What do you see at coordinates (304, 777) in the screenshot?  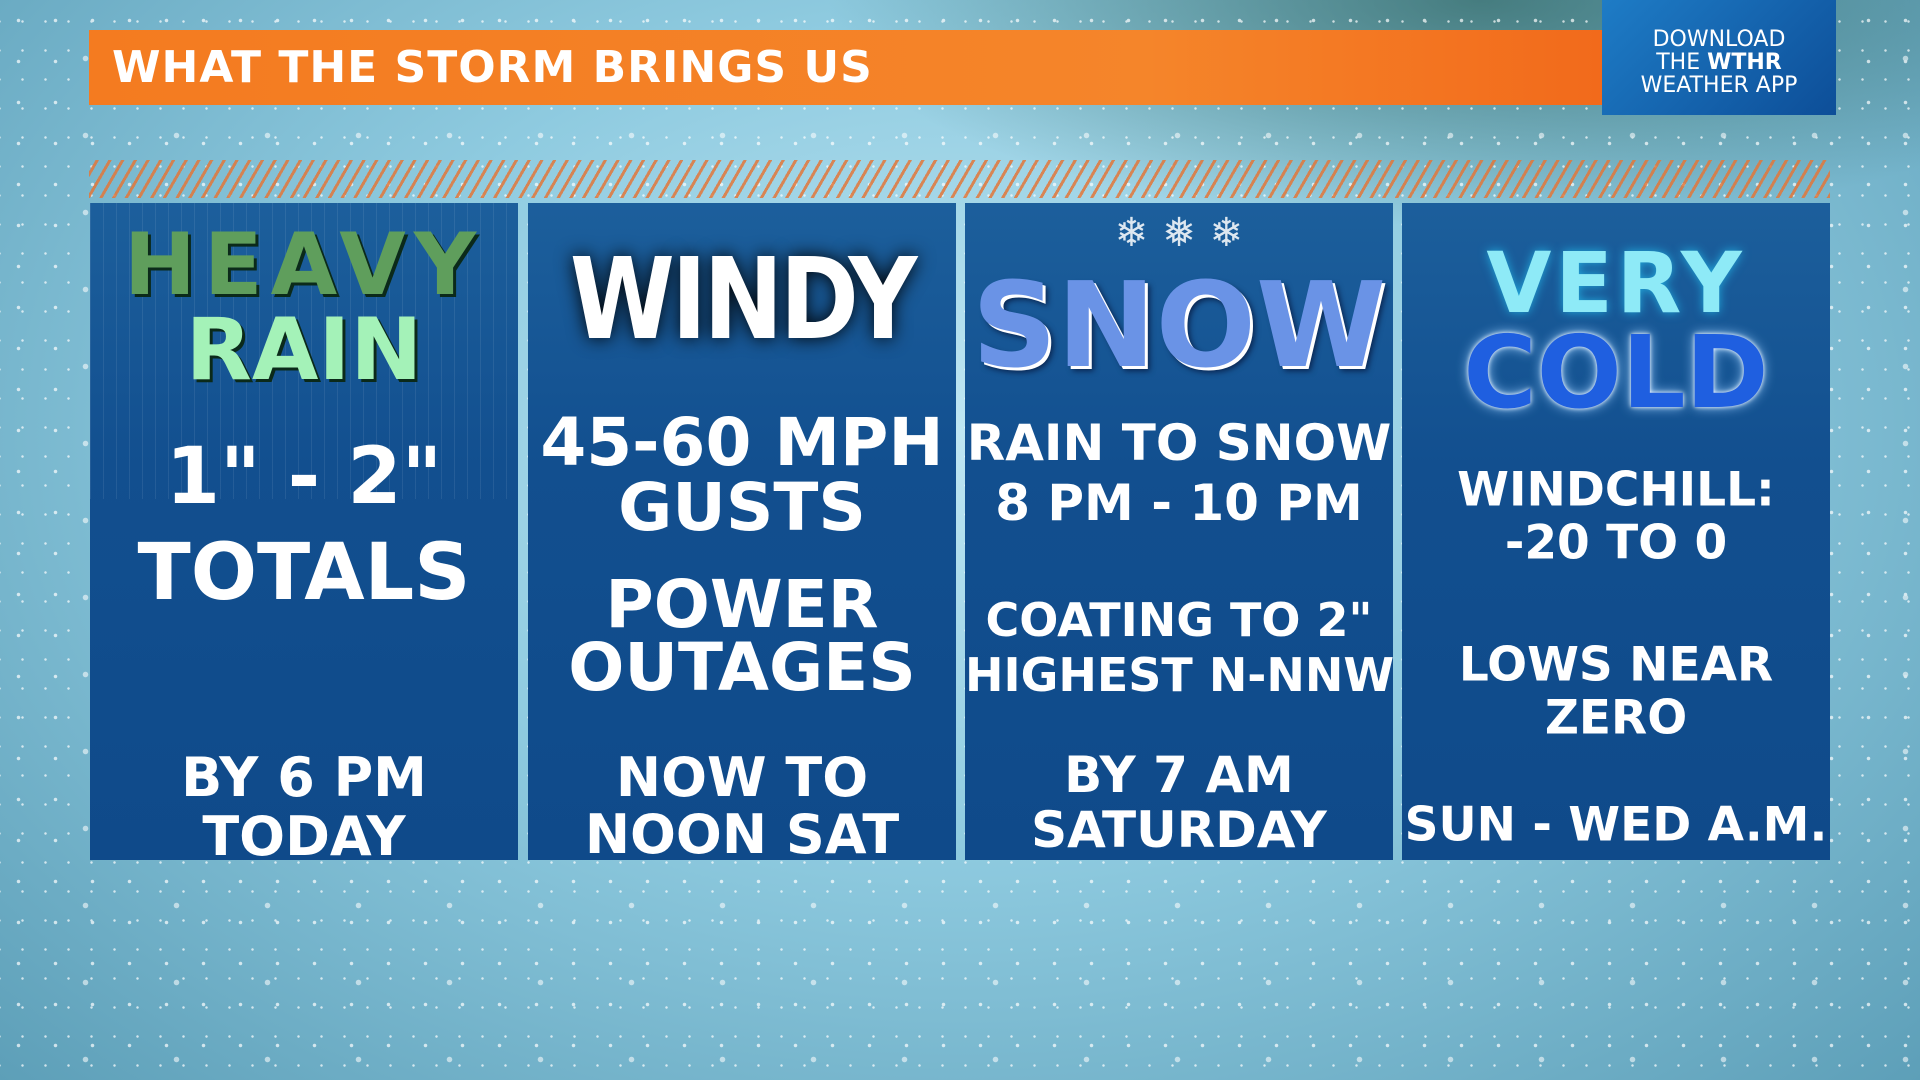 I see `panel-time-line: BY 6 PM` at bounding box center [304, 777].